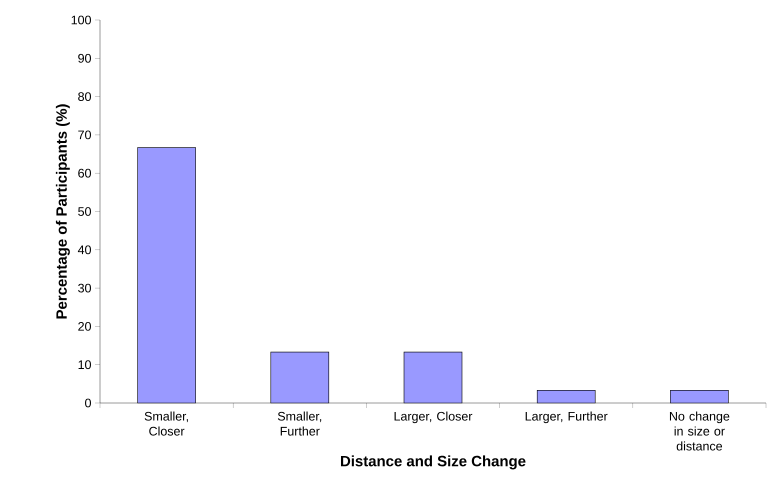 The image size is (770, 499). I want to click on x-tick-label: Larger, Closer, so click(433, 418).